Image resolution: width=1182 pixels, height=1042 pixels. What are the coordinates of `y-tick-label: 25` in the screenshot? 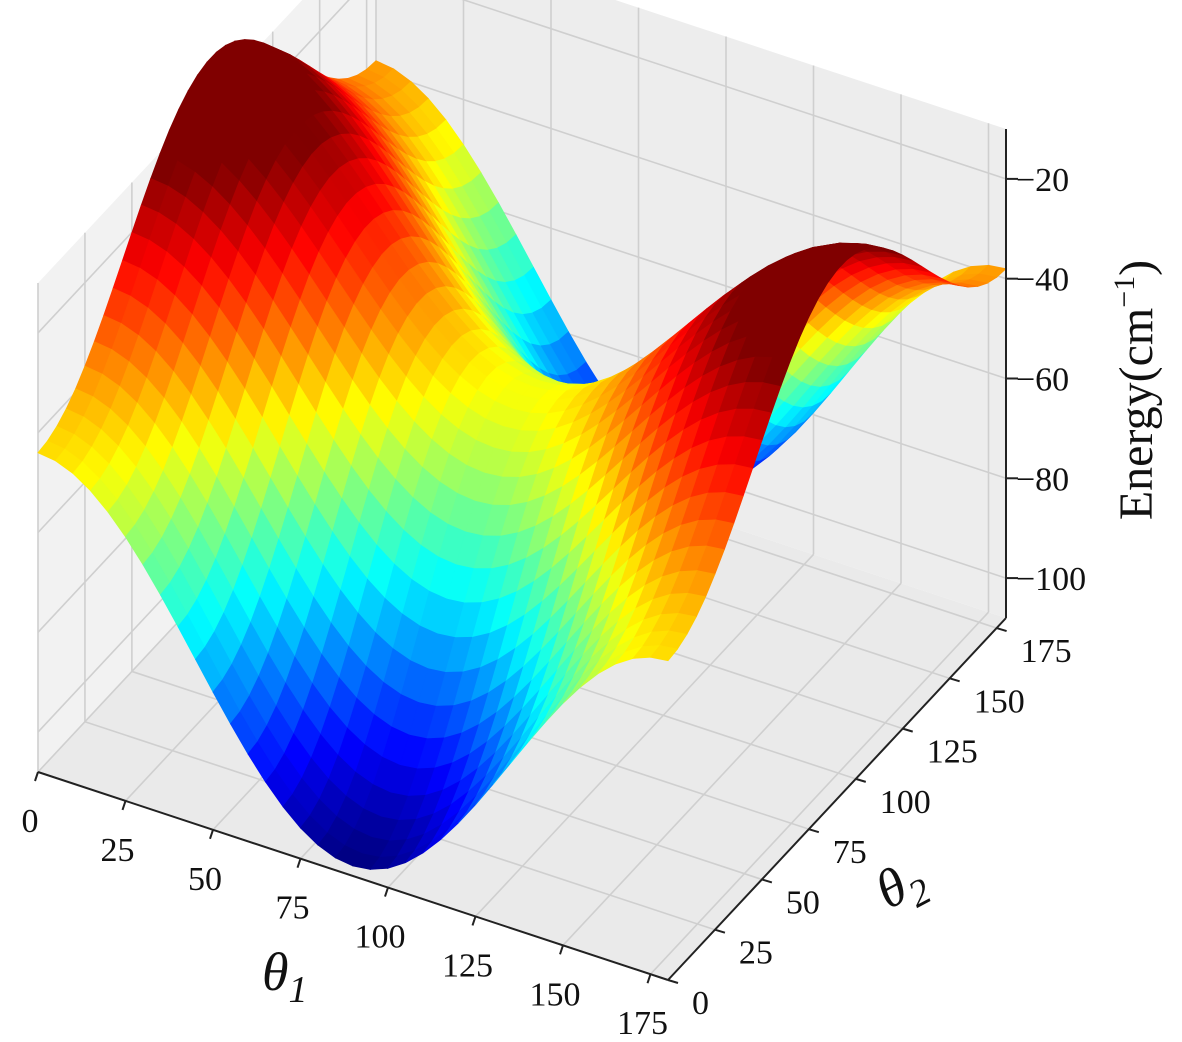 It's located at (756, 953).